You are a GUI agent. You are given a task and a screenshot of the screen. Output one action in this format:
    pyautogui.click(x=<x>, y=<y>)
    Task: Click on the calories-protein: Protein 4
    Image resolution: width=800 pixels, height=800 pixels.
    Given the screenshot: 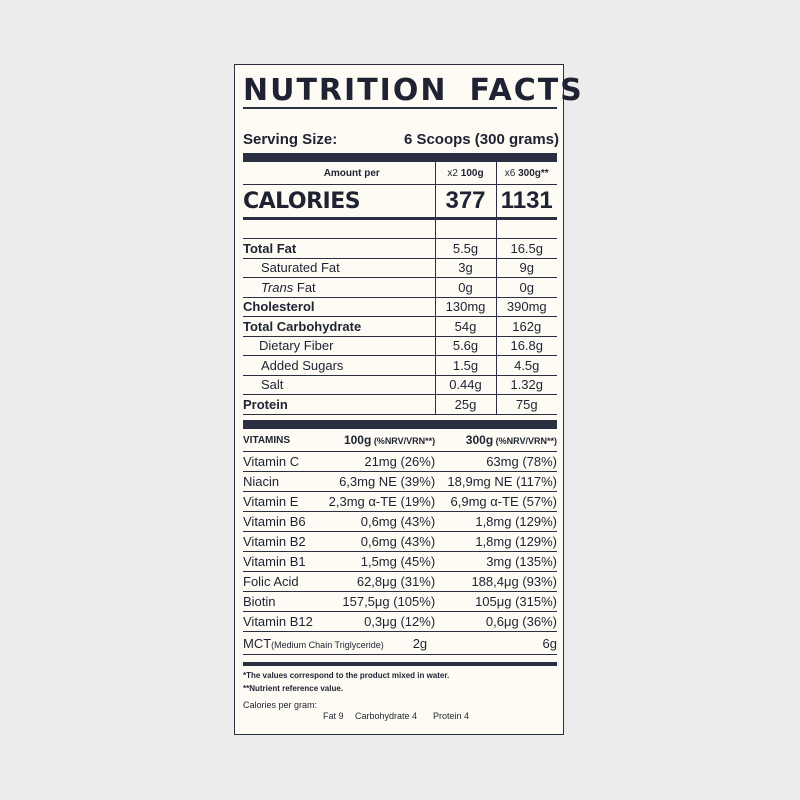 What is the action you would take?
    pyautogui.click(x=451, y=716)
    